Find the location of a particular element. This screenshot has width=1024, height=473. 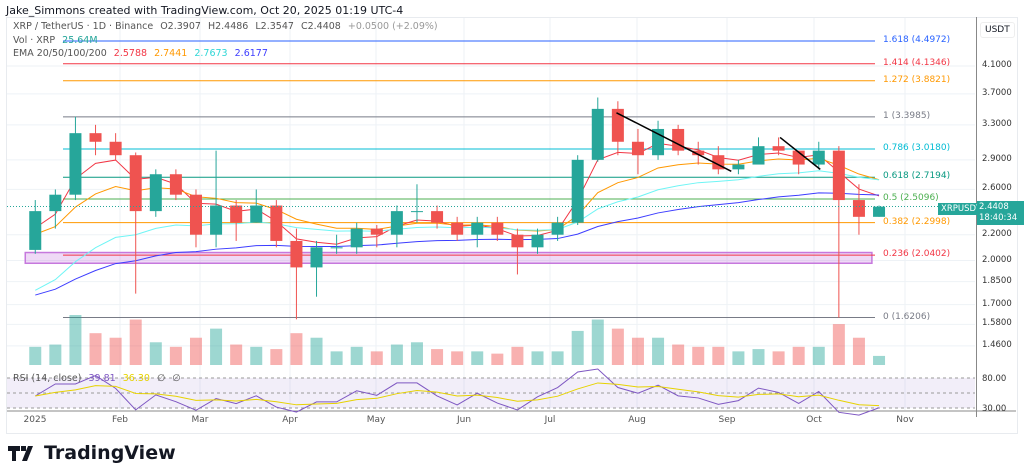

time-tick: May is located at coordinates (376, 420).